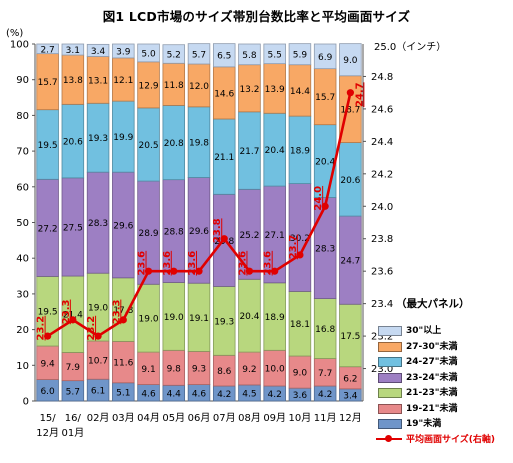 The height and width of the screenshot is (463, 513). Describe the element at coordinates (224, 395) in the screenshot. I see `bar-data-label: 4.2` at that location.